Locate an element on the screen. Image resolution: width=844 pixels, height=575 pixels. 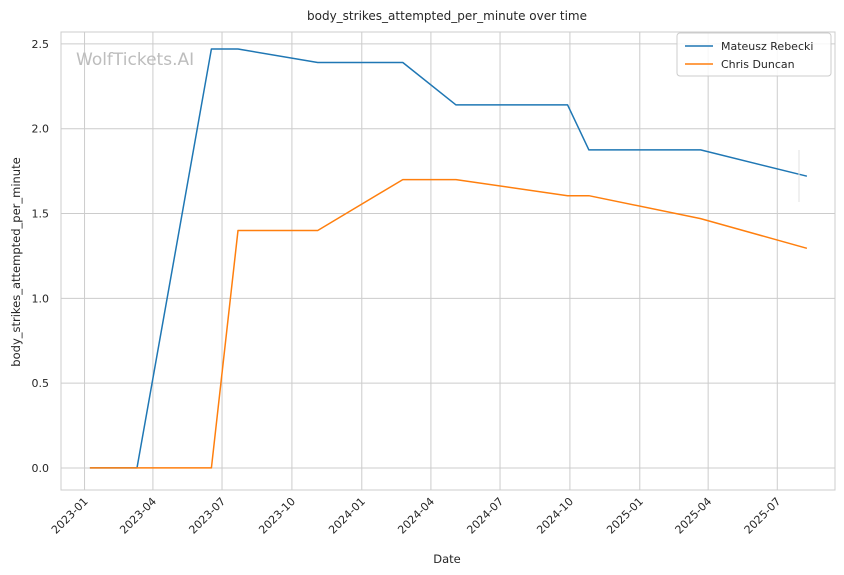
watermark: WolfTickets.AI is located at coordinates (135, 60).